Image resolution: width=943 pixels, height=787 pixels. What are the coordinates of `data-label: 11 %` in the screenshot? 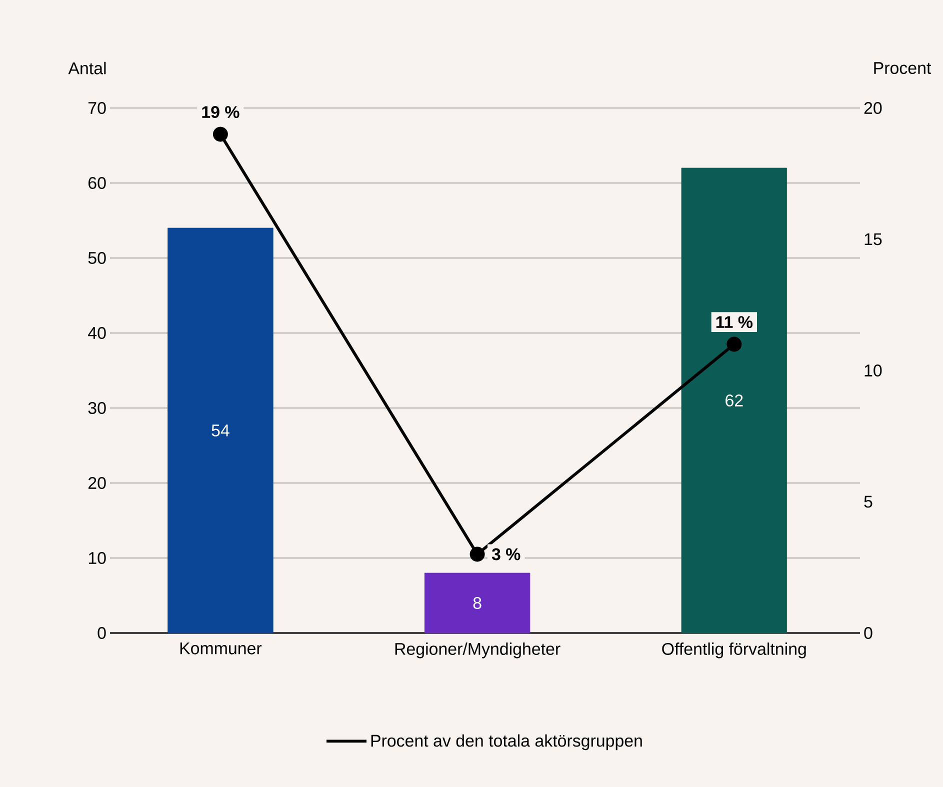 It's located at (734, 322).